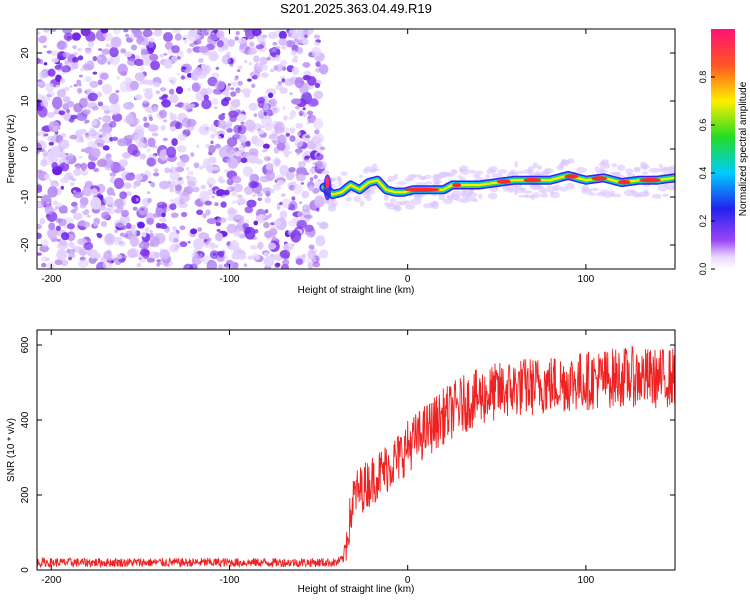 This screenshot has width=750, height=600. Describe the element at coordinates (706, 173) in the screenshot. I see `colorbar-ticks: 0.0 0.2 0.4 0.6 0.8` at that location.